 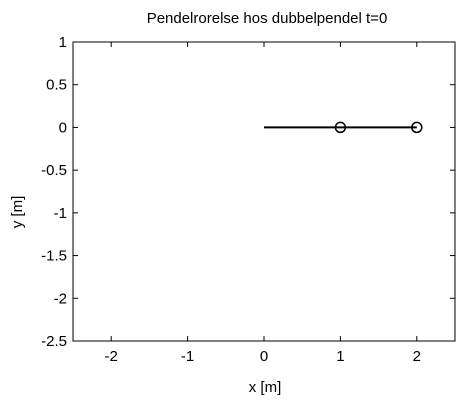 What do you see at coordinates (54, 256) in the screenshot?
I see `y-tick-label: -1.5` at bounding box center [54, 256].